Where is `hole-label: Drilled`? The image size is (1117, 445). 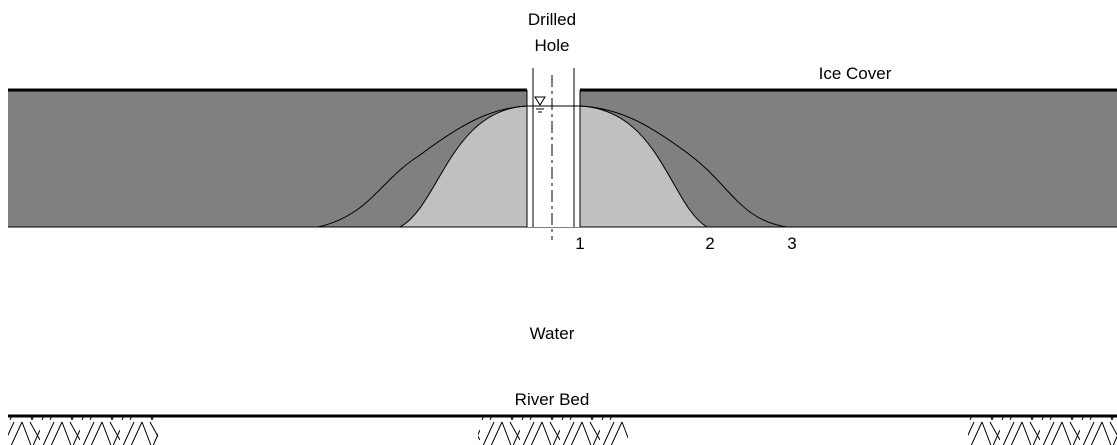
hole-label: Drilled is located at coordinates (552, 19).